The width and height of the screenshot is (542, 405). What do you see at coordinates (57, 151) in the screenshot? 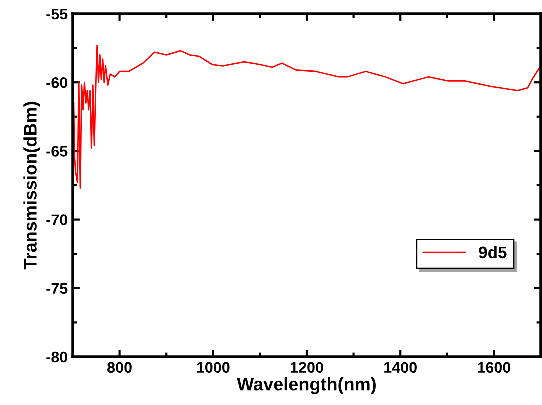
I see `y-tick-label: -65` at bounding box center [57, 151].